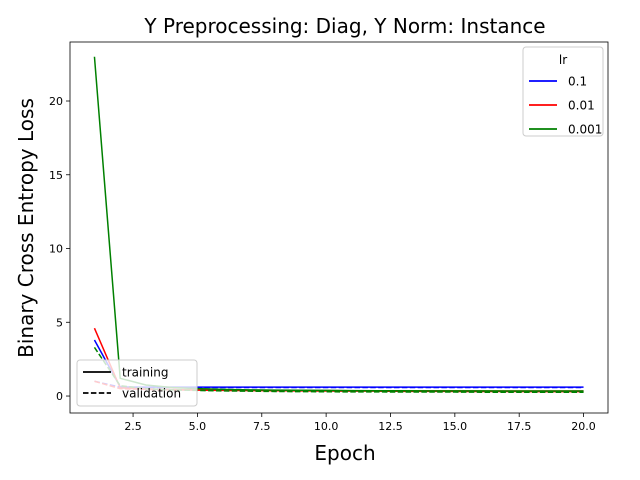 The height and width of the screenshot is (480, 640). I want to click on y-tick-label: 0, so click(59, 396).